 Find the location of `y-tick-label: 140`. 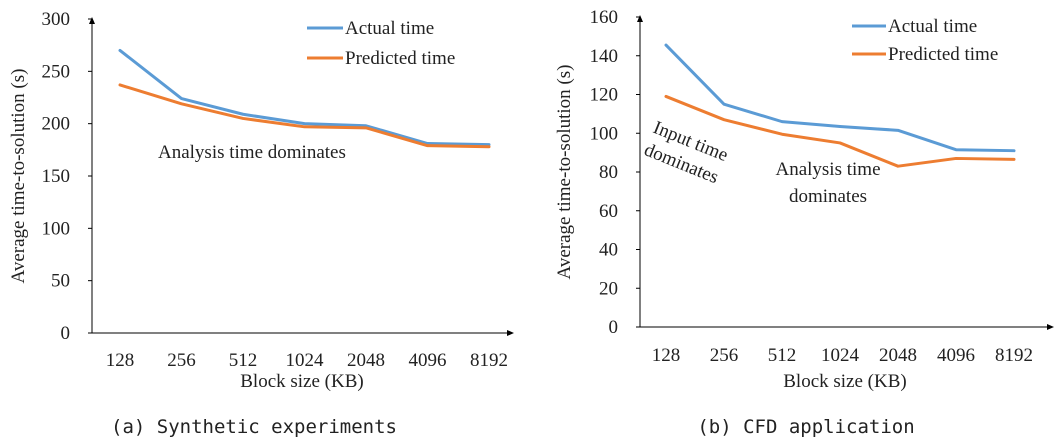

y-tick-label: 140 is located at coordinates (604, 56).